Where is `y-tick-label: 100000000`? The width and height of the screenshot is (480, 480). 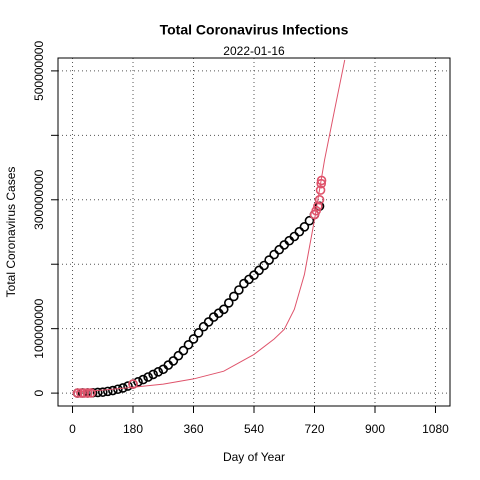 y-tick-label: 100000000 is located at coordinates (39, 328).